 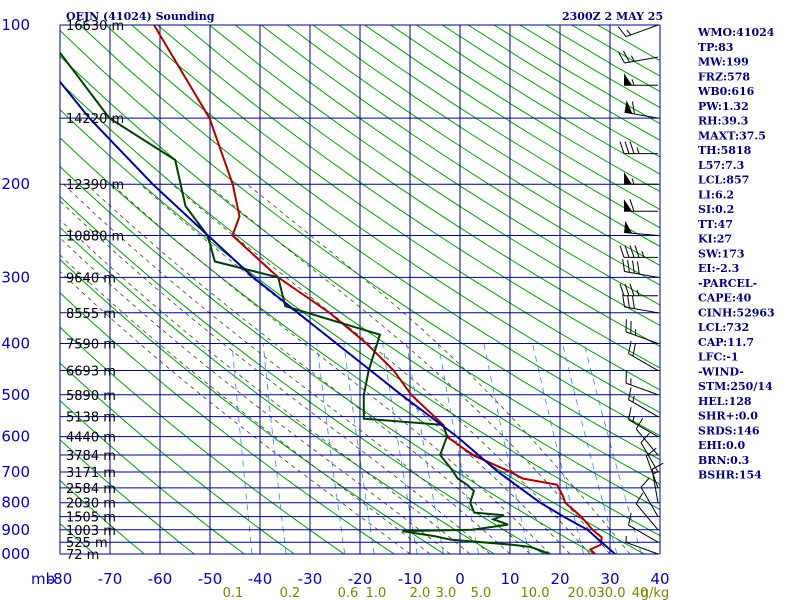 I want to click on temperature-tick-label: -20, so click(x=360, y=579).